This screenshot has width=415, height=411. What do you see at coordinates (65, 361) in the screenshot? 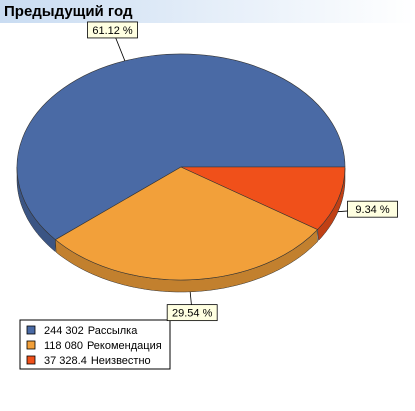
I see `legend-amount: 37 328.4` at bounding box center [65, 361].